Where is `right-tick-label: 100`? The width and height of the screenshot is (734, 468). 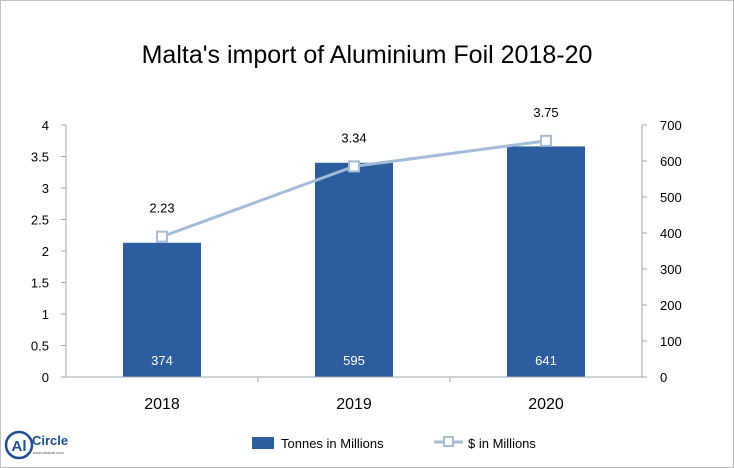 right-tick-label: 100 is located at coordinates (671, 341).